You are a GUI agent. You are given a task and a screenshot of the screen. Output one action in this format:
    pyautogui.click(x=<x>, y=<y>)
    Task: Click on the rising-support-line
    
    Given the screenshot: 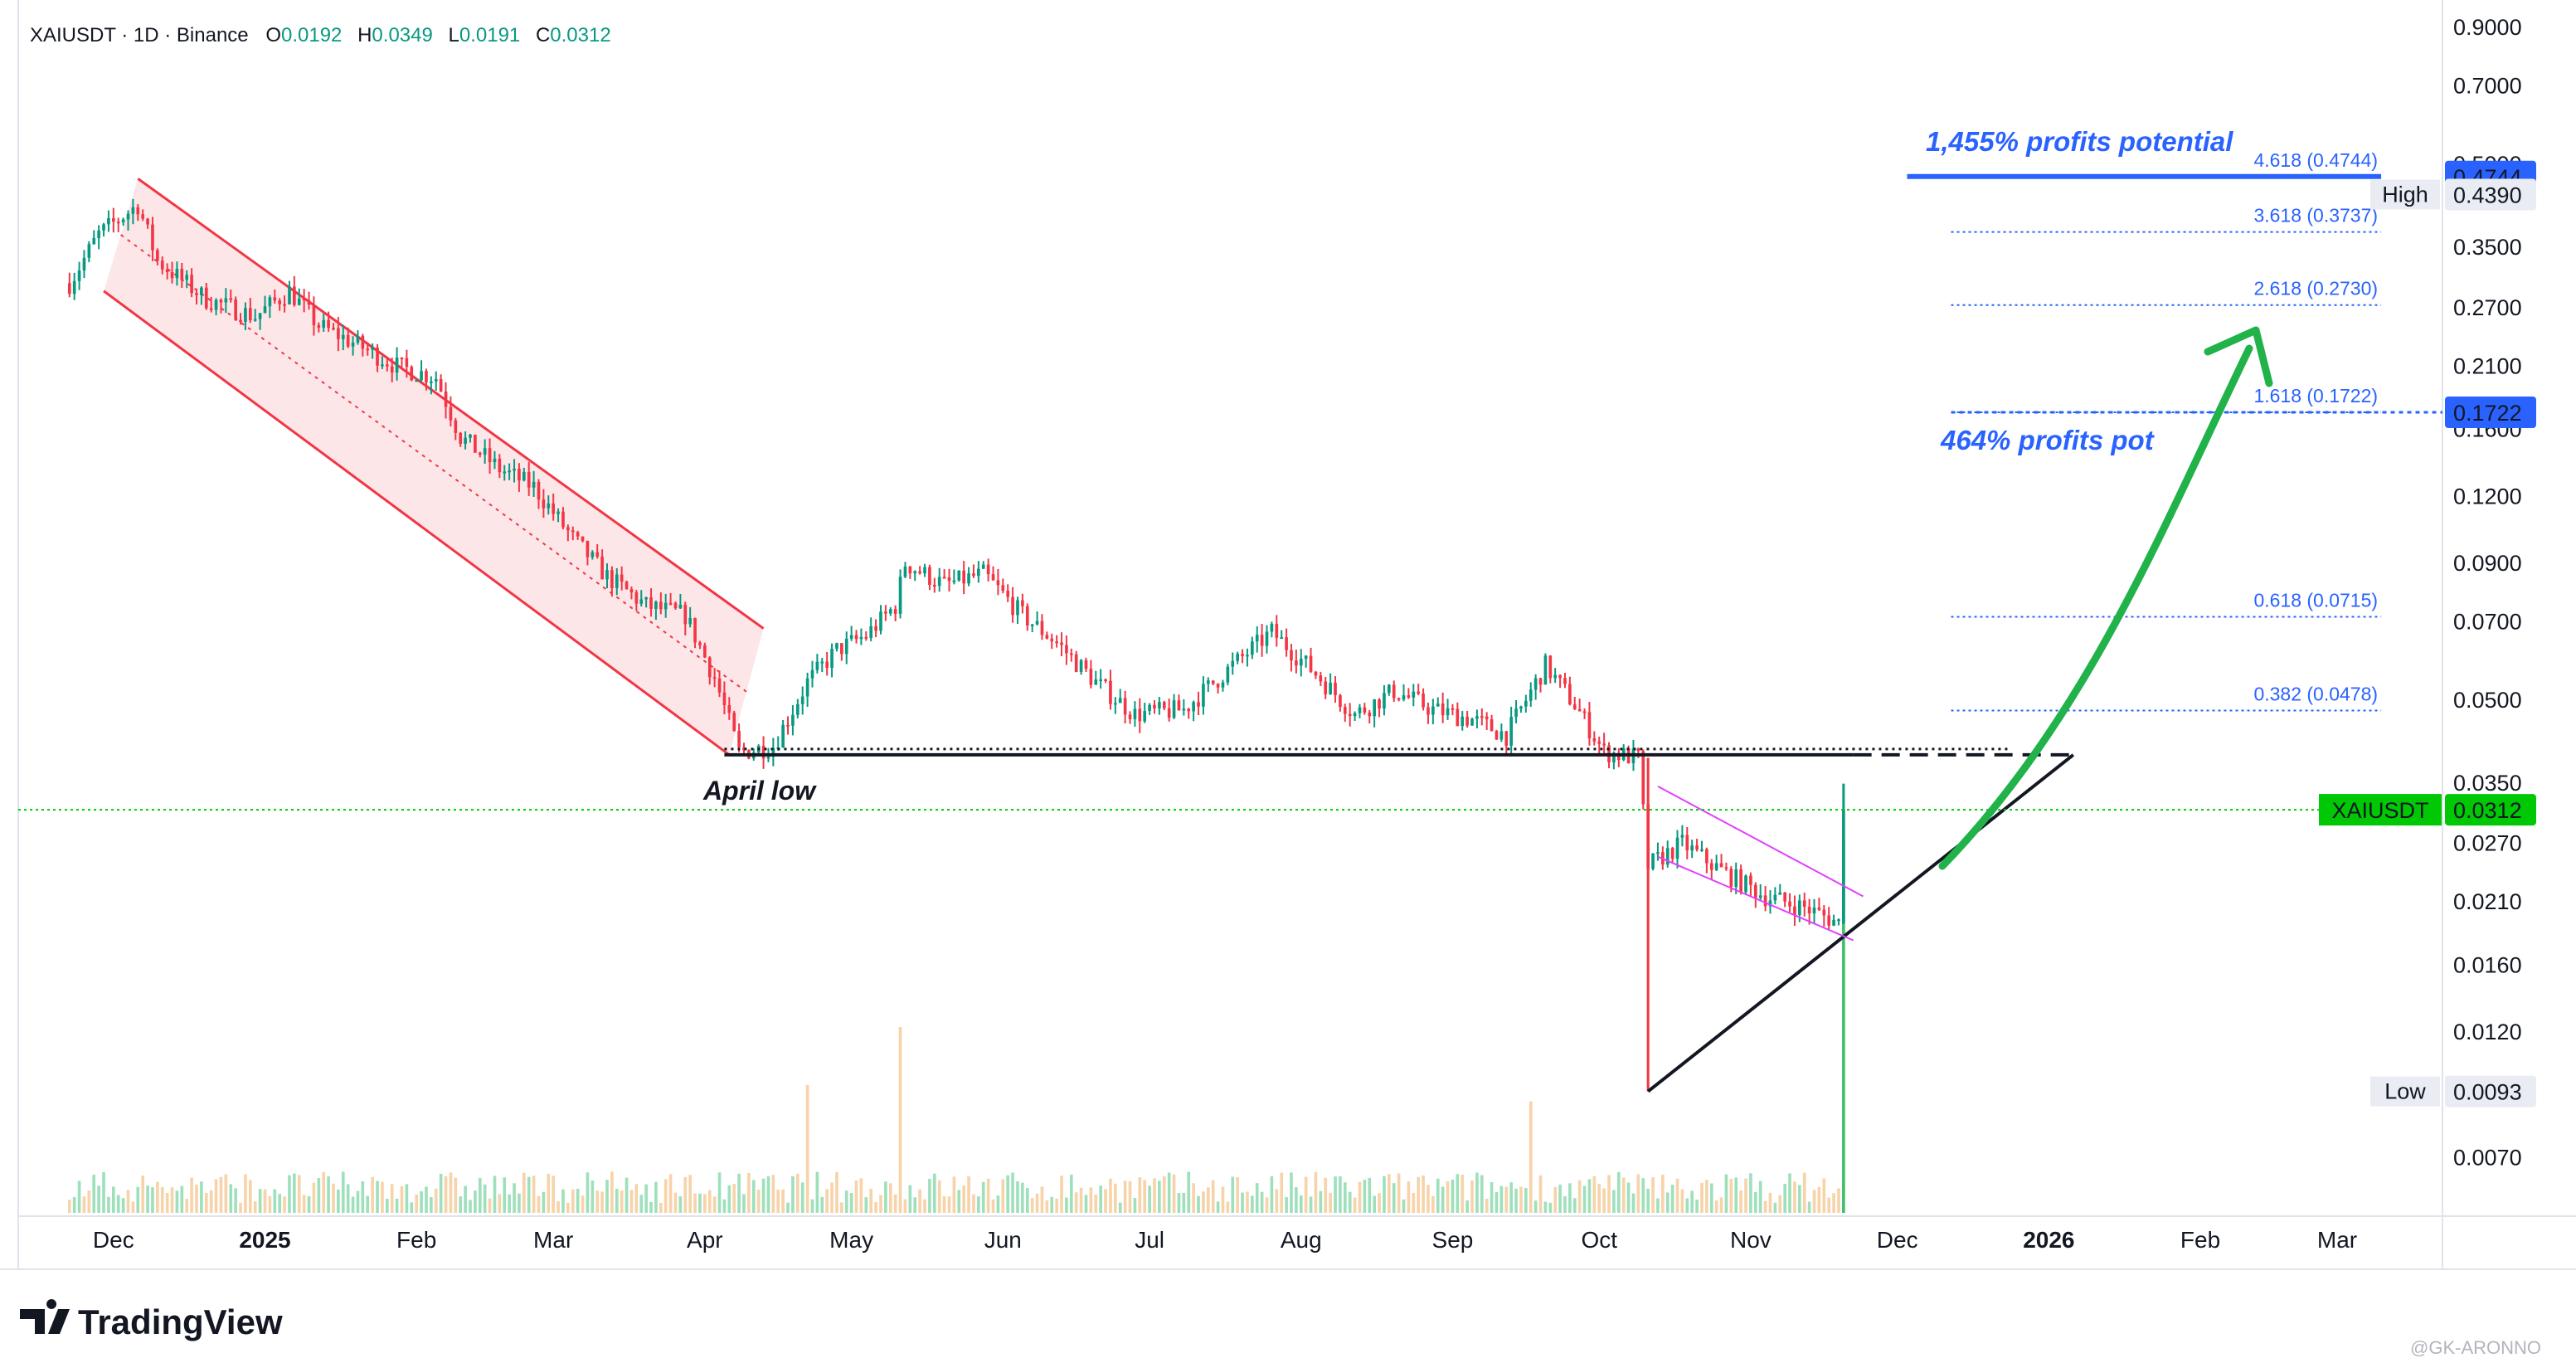 What is the action you would take?
    pyautogui.click(x=1860, y=923)
    